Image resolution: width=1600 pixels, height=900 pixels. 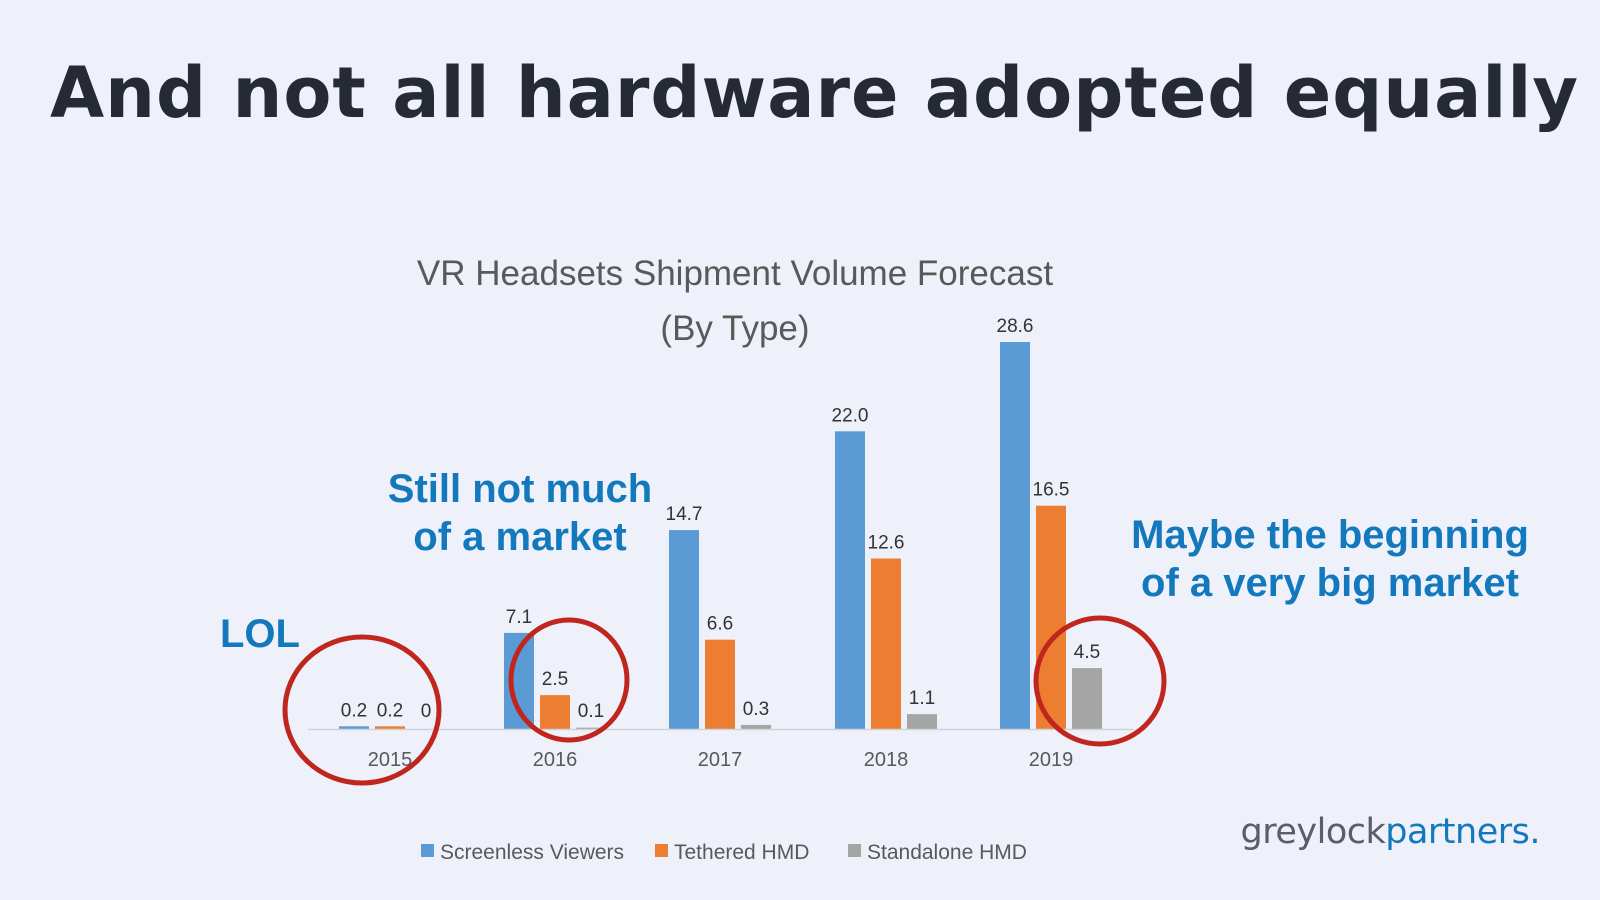 I want to click on bar-tethered-hmd-2018, so click(x=886, y=643).